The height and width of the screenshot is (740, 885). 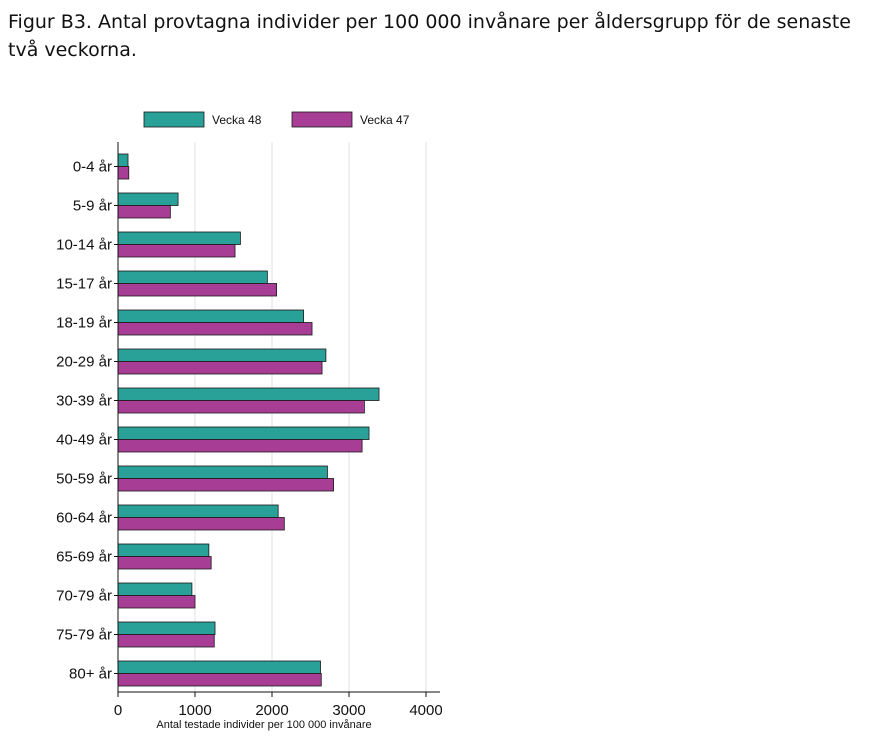 What do you see at coordinates (84, 518) in the screenshot?
I see `category-label: 60-64 år` at bounding box center [84, 518].